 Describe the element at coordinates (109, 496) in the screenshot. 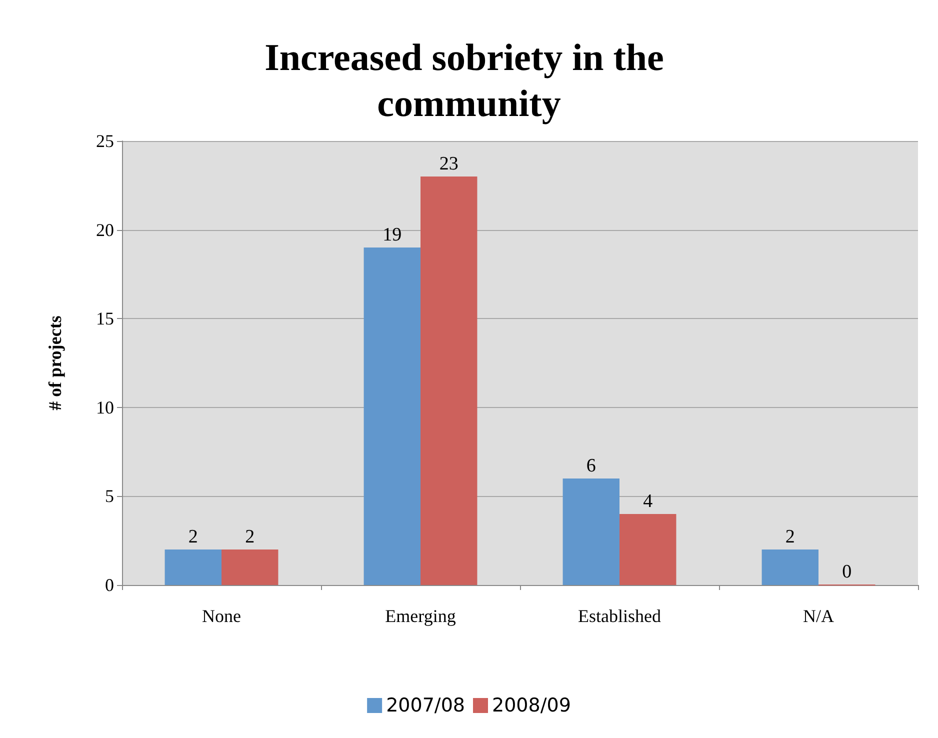

I see `y-tick-label: 5` at that location.